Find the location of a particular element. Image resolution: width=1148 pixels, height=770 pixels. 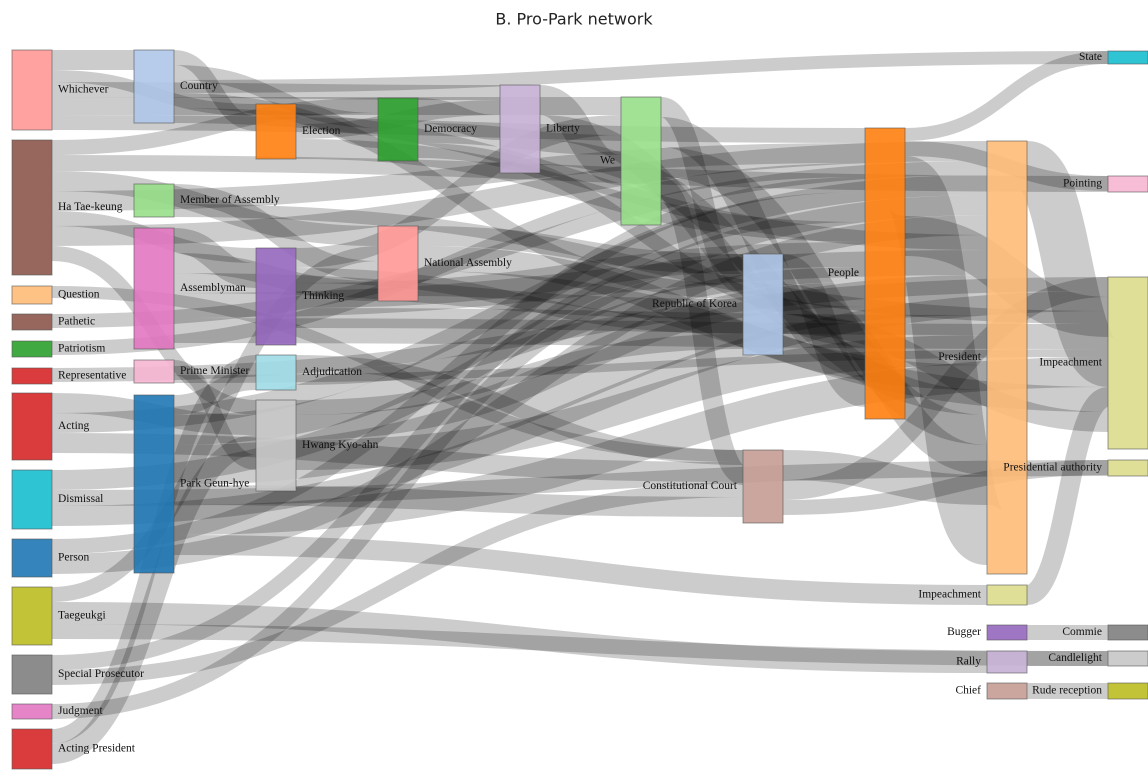

node-label: Adjudication is located at coordinates (332, 372).